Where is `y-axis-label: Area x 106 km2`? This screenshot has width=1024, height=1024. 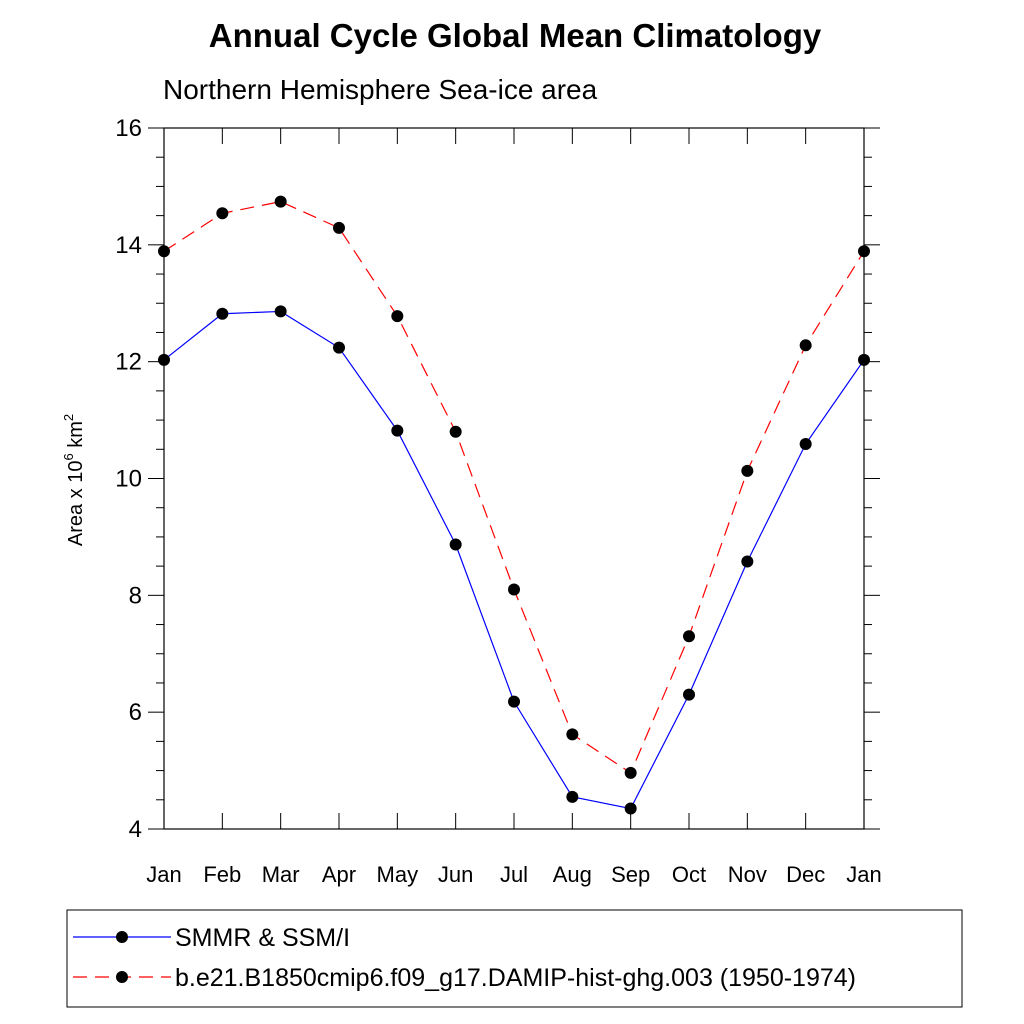 y-axis-label: Area x 106 km2 is located at coordinates (74, 480).